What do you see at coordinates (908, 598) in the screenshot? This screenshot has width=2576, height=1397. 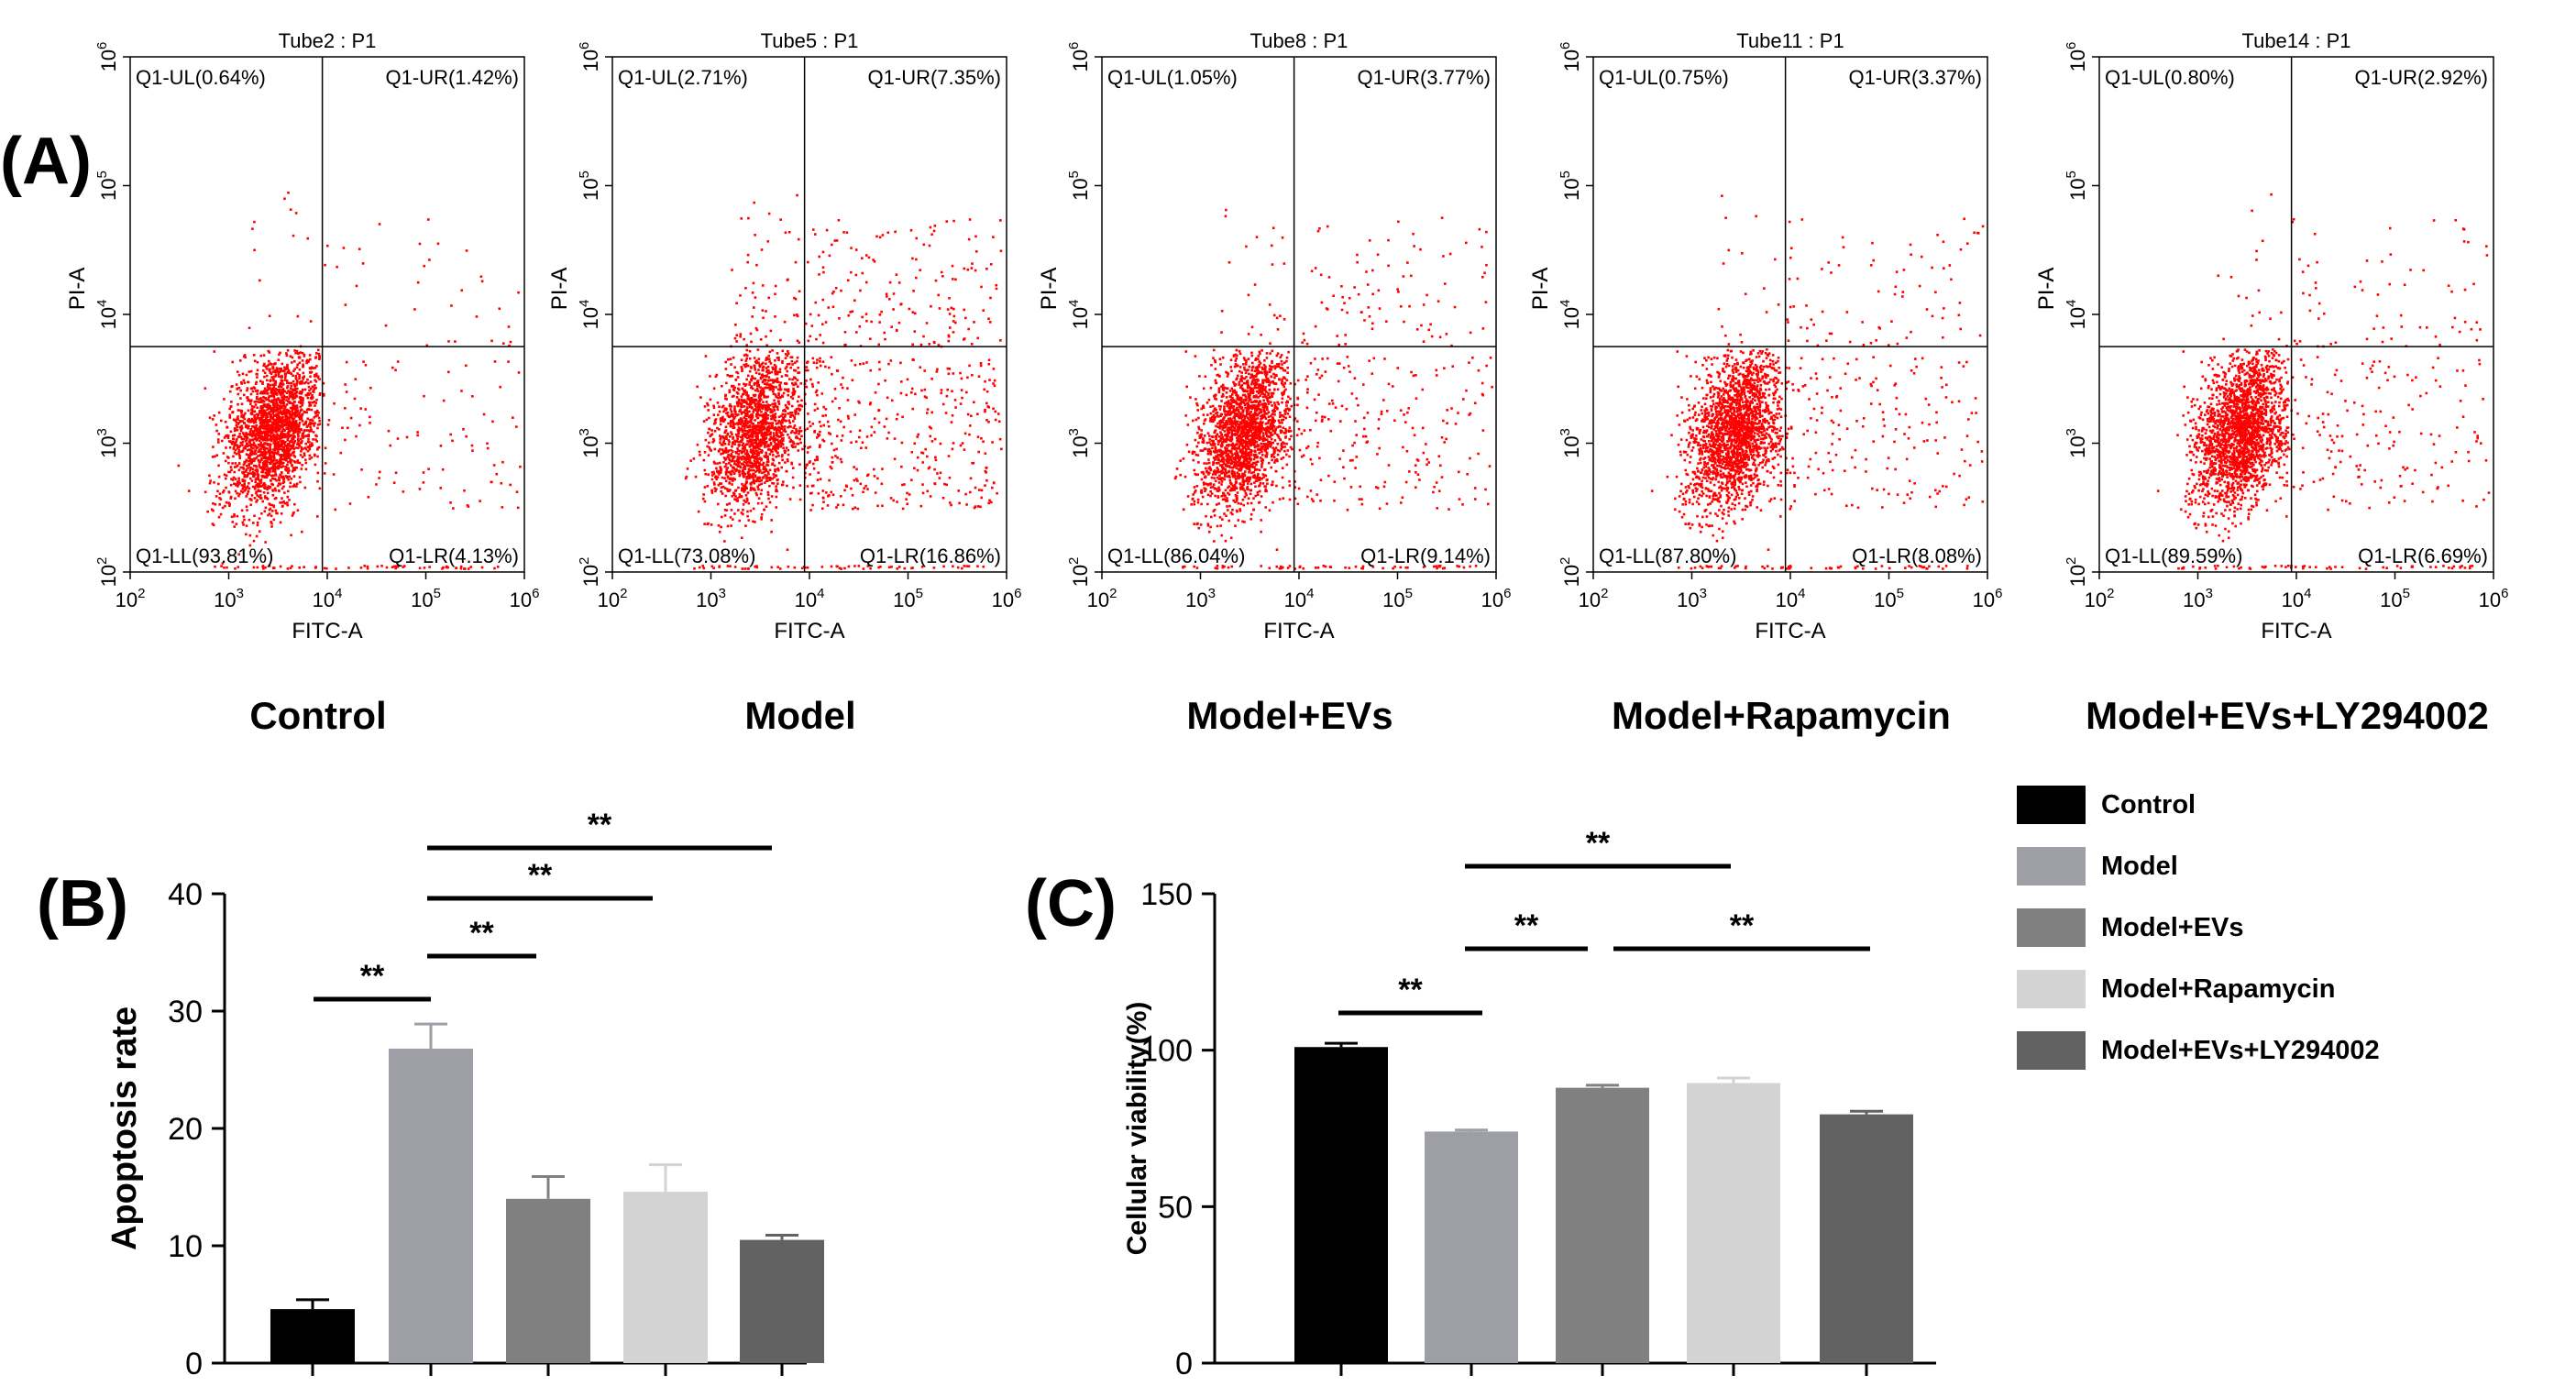 I see `x-tick-label: 105` at bounding box center [908, 598].